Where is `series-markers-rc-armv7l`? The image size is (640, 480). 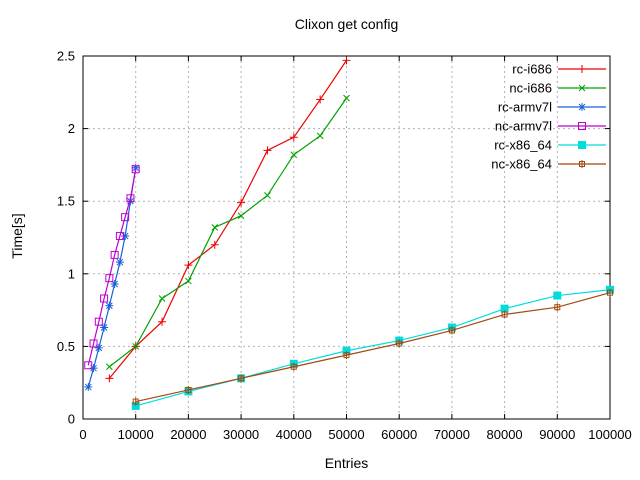 series-markers-rc-armv7l is located at coordinates (112, 277).